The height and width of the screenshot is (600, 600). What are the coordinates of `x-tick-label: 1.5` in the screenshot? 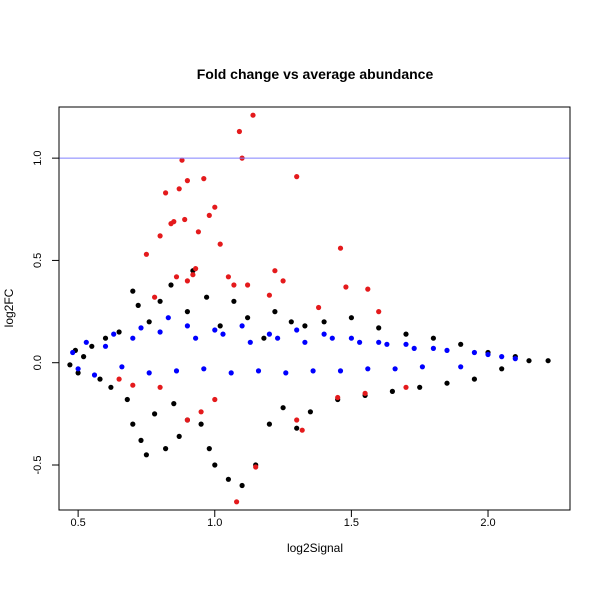 It's located at (351, 523).